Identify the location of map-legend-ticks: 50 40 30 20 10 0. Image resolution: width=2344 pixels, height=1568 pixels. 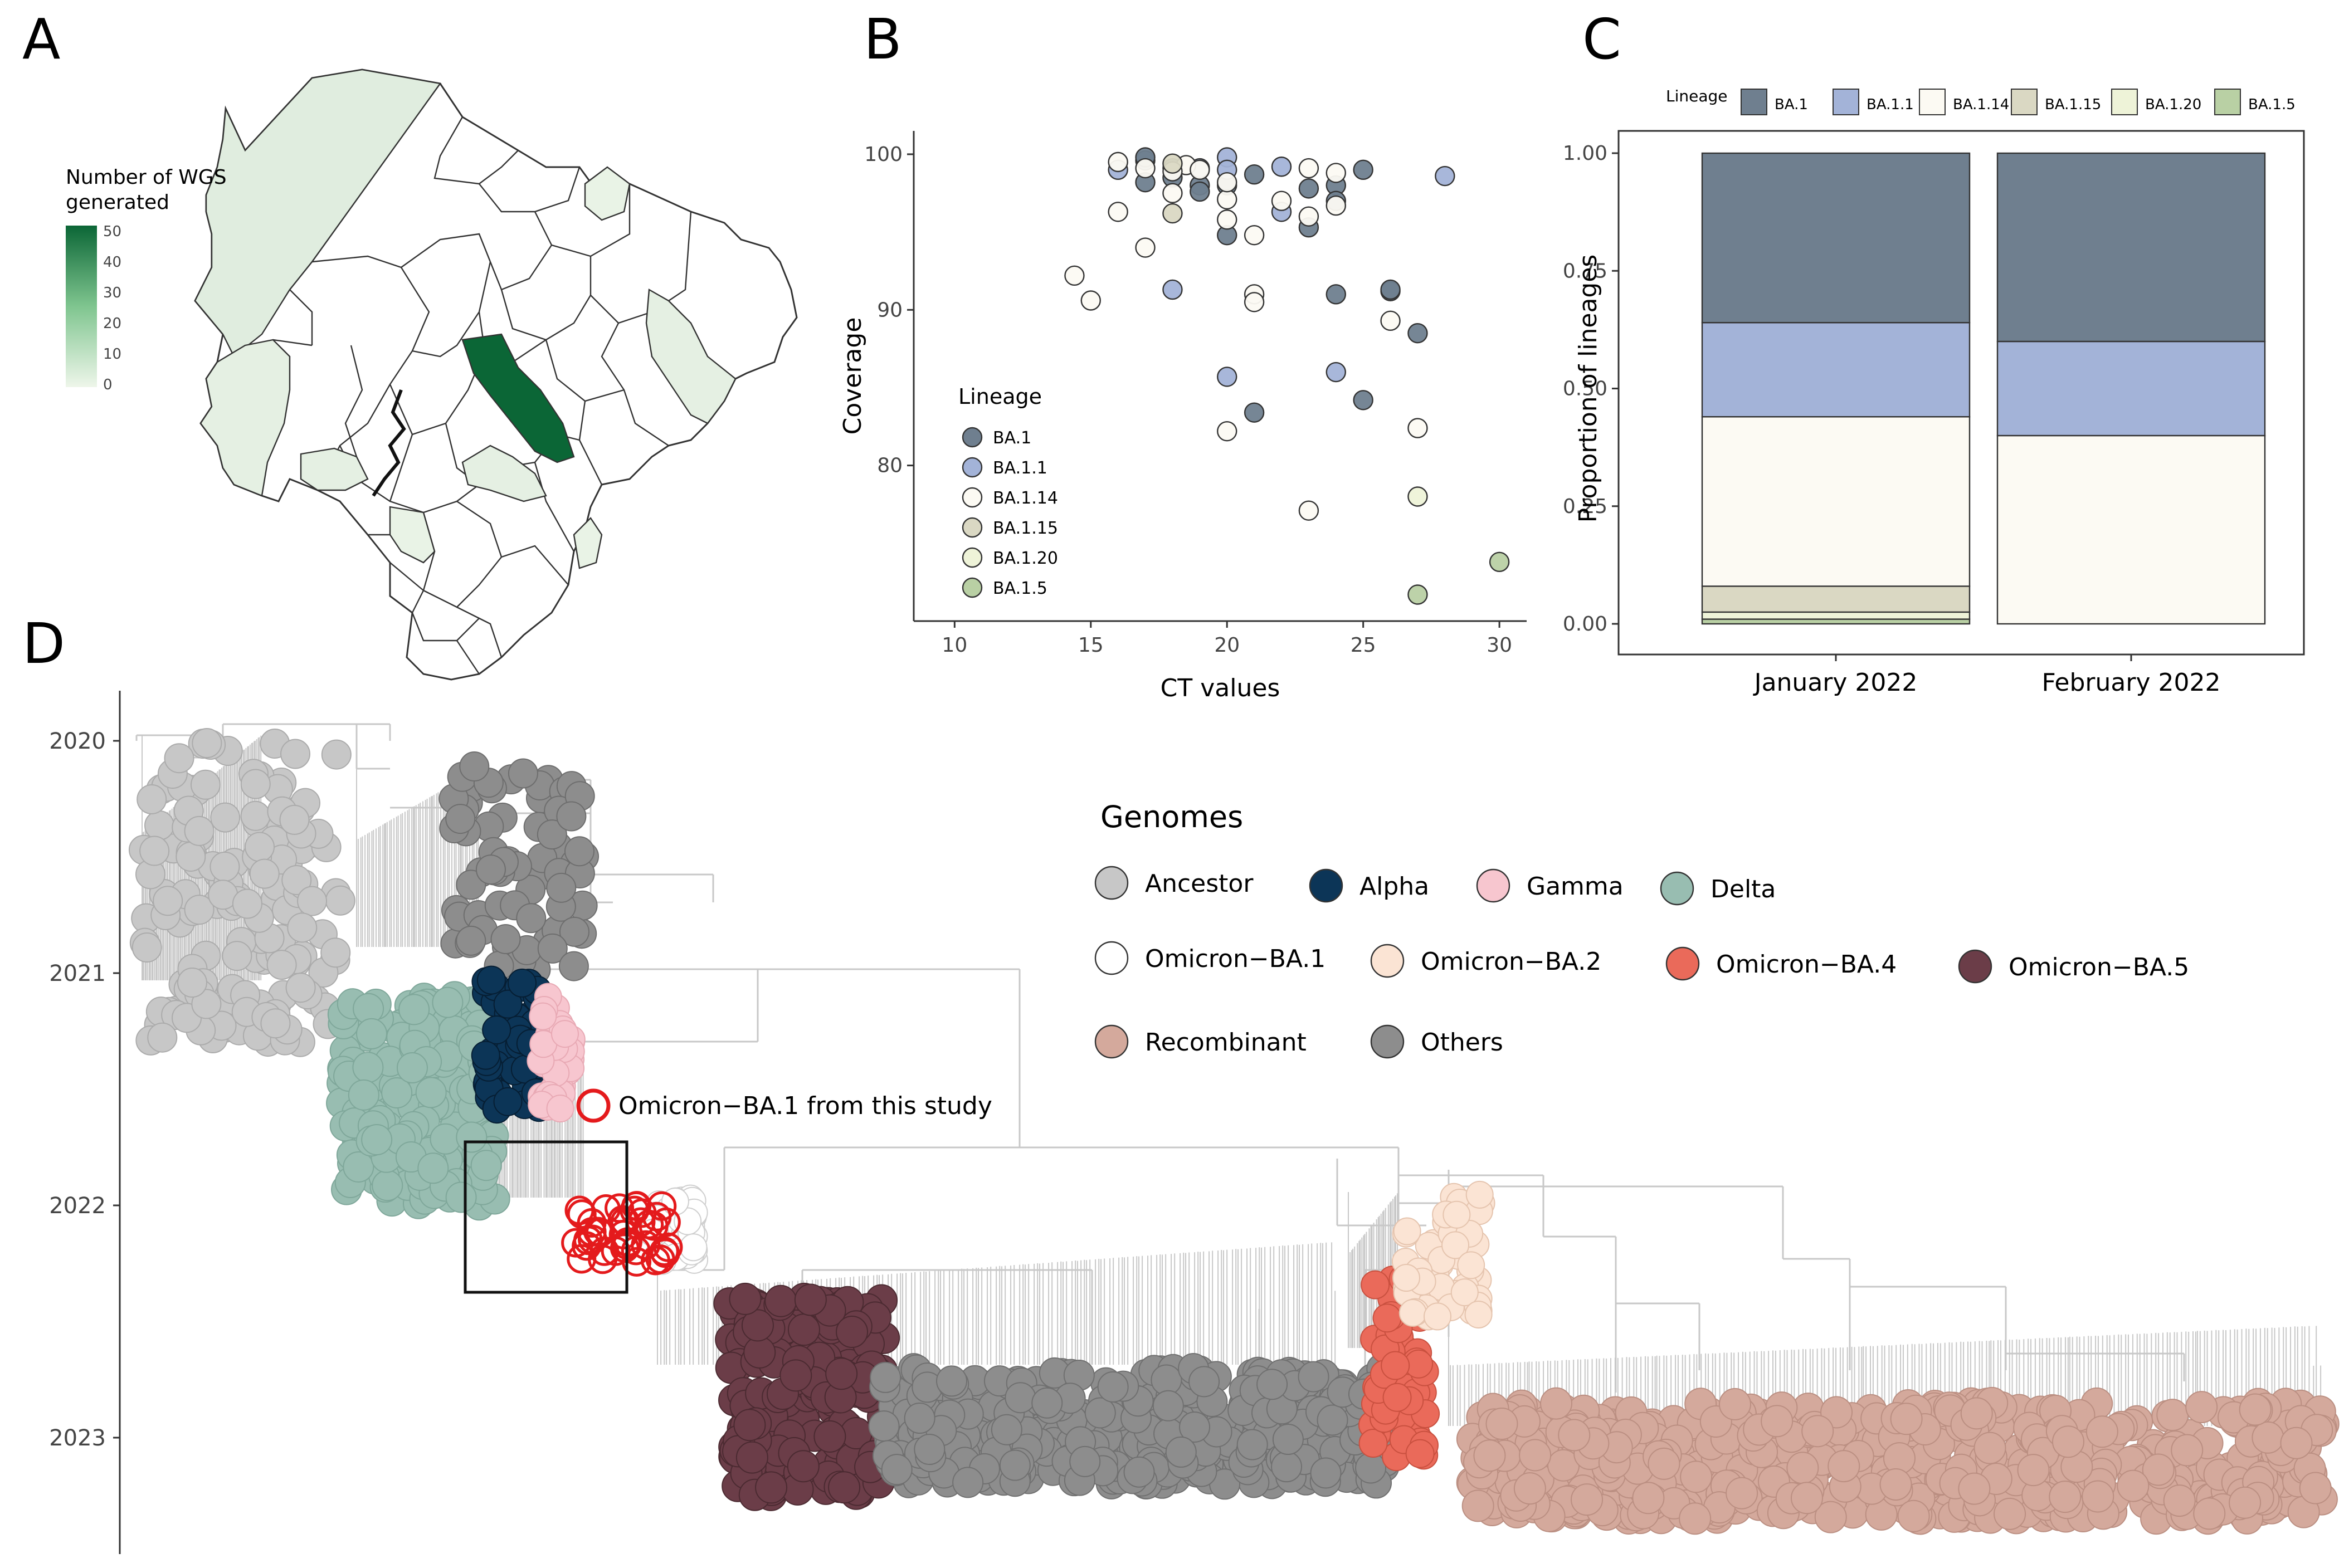
(109, 308).